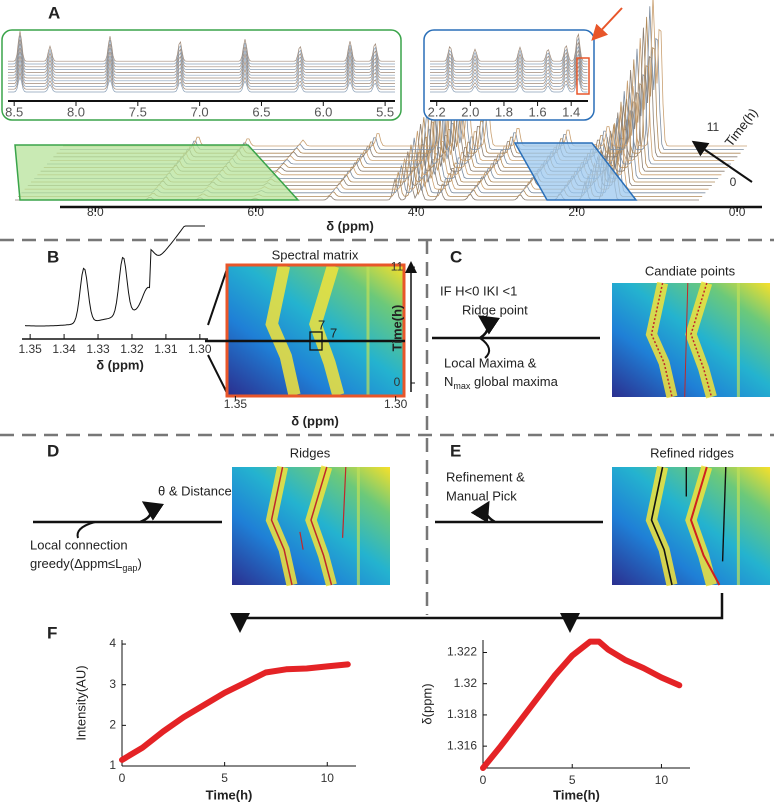 The image size is (774, 805). I want to click on x-tick-label: 0.0, so click(737, 212).